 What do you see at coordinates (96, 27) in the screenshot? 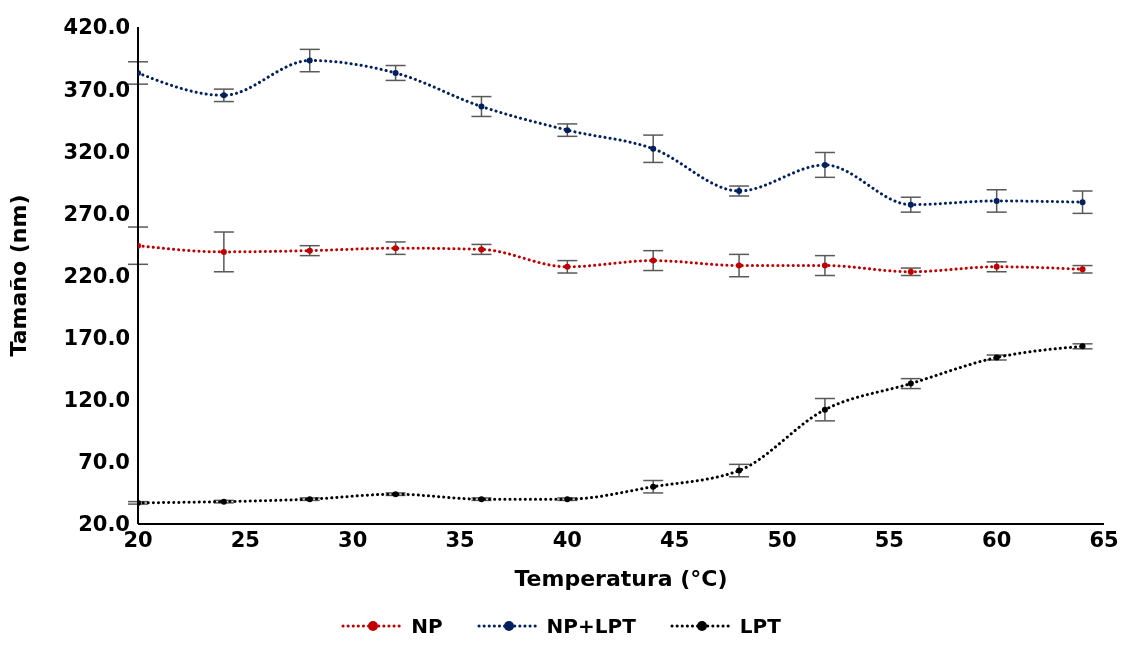
I see `y-tick-label: 420.0` at bounding box center [96, 27].